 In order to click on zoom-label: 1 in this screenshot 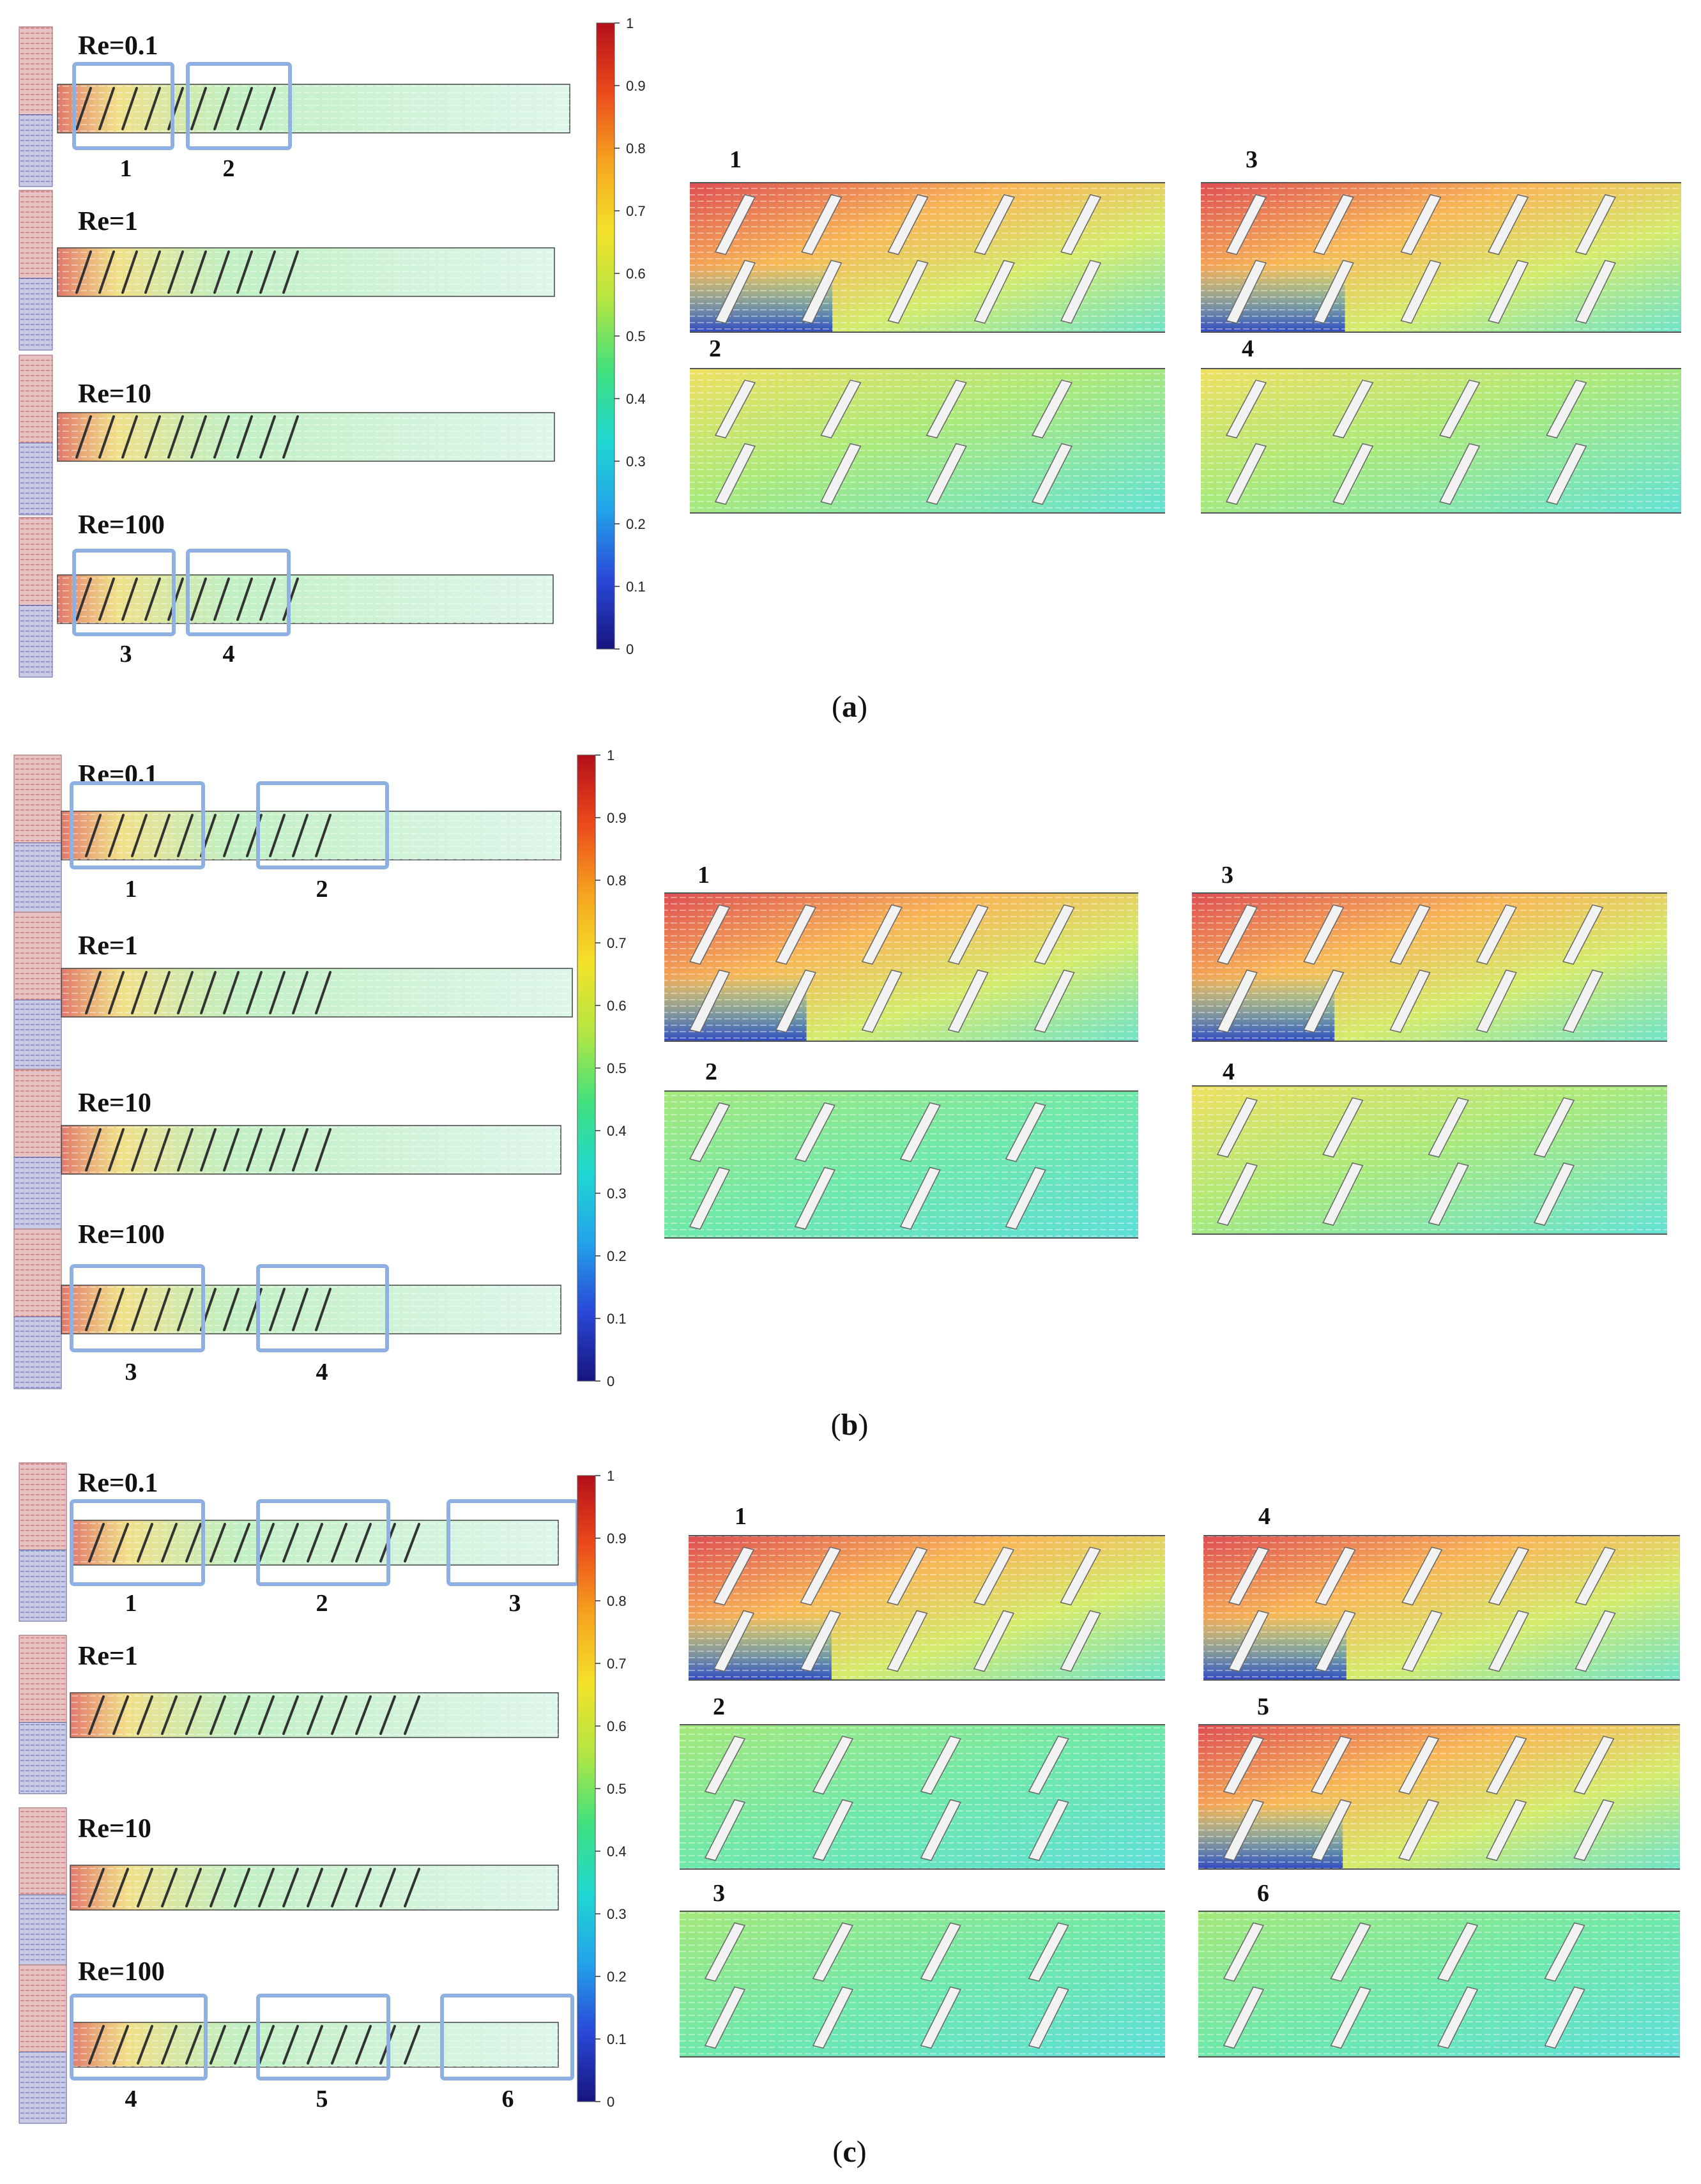, I will do `click(704, 876)`.